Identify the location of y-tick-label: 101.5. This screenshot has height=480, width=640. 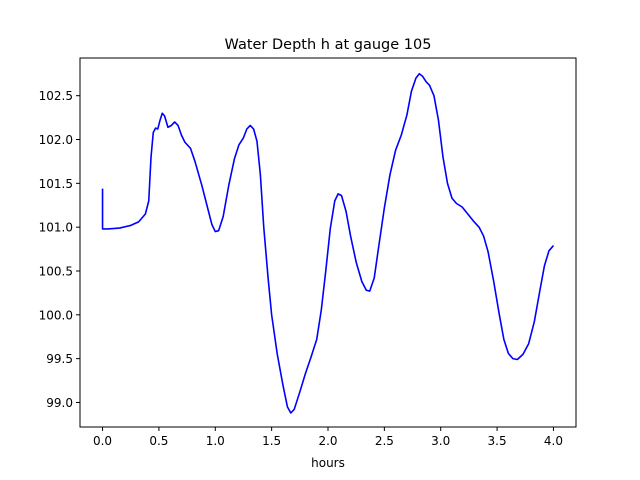
(56, 184).